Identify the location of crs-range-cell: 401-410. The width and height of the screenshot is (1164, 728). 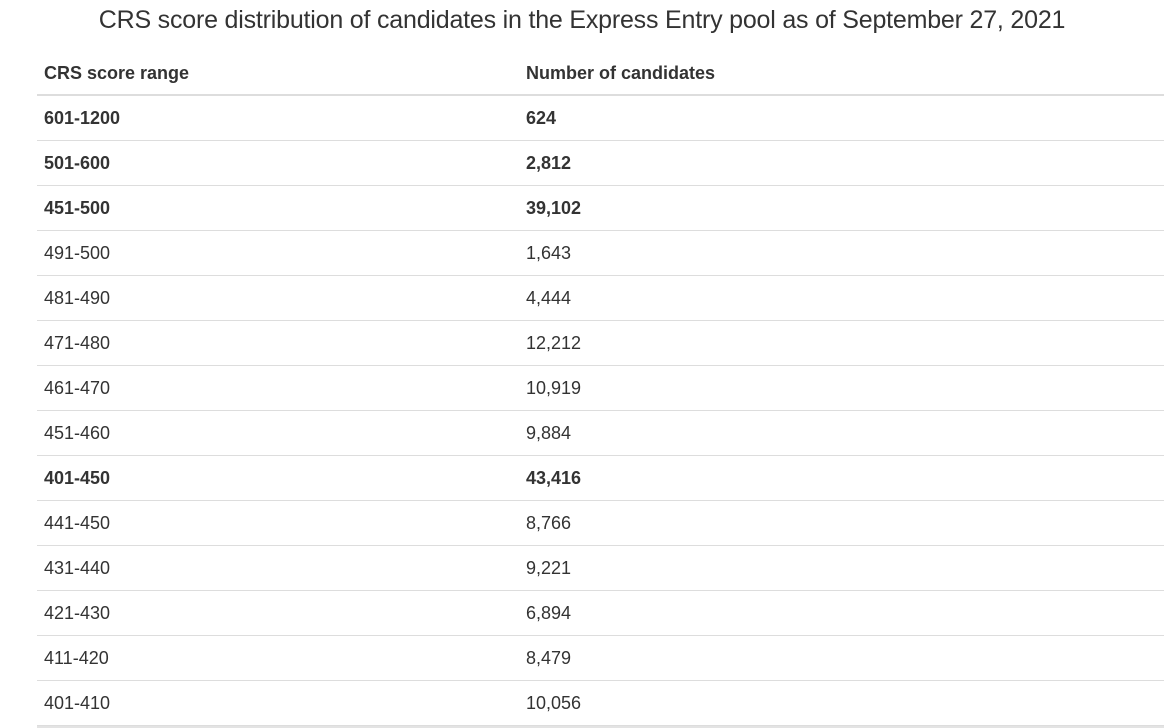
(77, 703).